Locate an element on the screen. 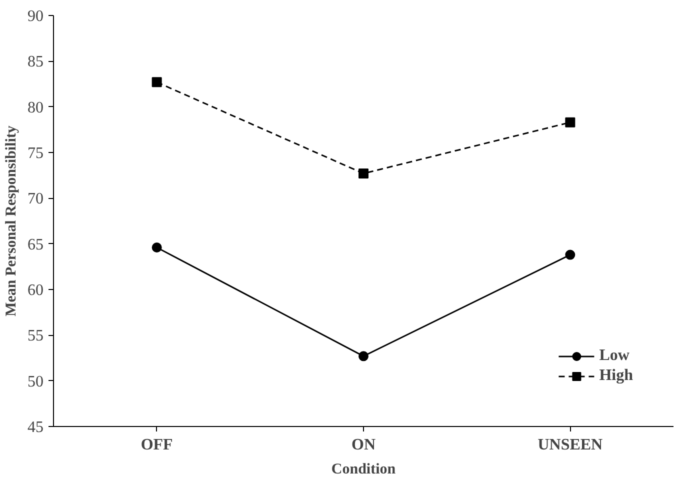  x-tick-label: OFF is located at coordinates (157, 445).